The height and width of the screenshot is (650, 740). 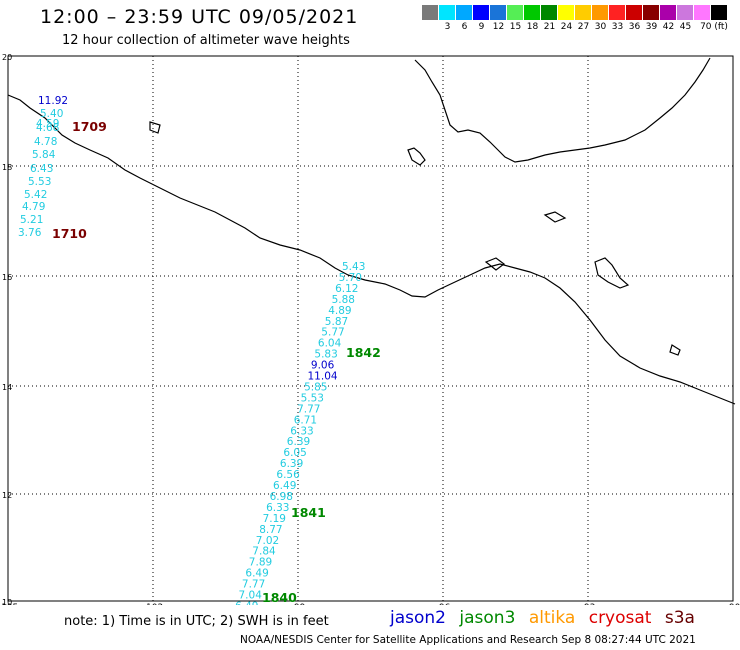 What do you see at coordinates (346, 289) in the screenshot?
I see `wave-height-label: 6.12` at bounding box center [346, 289].